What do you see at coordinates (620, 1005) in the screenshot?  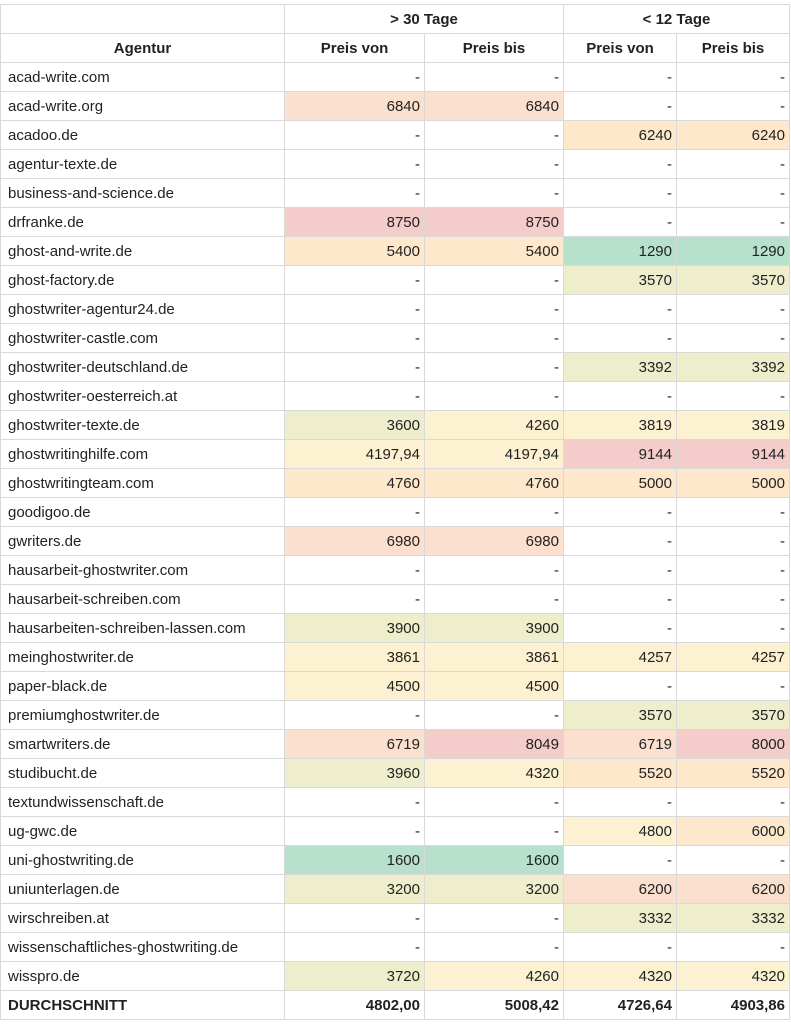 I see `average-preis-von-12: 4726,64` at bounding box center [620, 1005].